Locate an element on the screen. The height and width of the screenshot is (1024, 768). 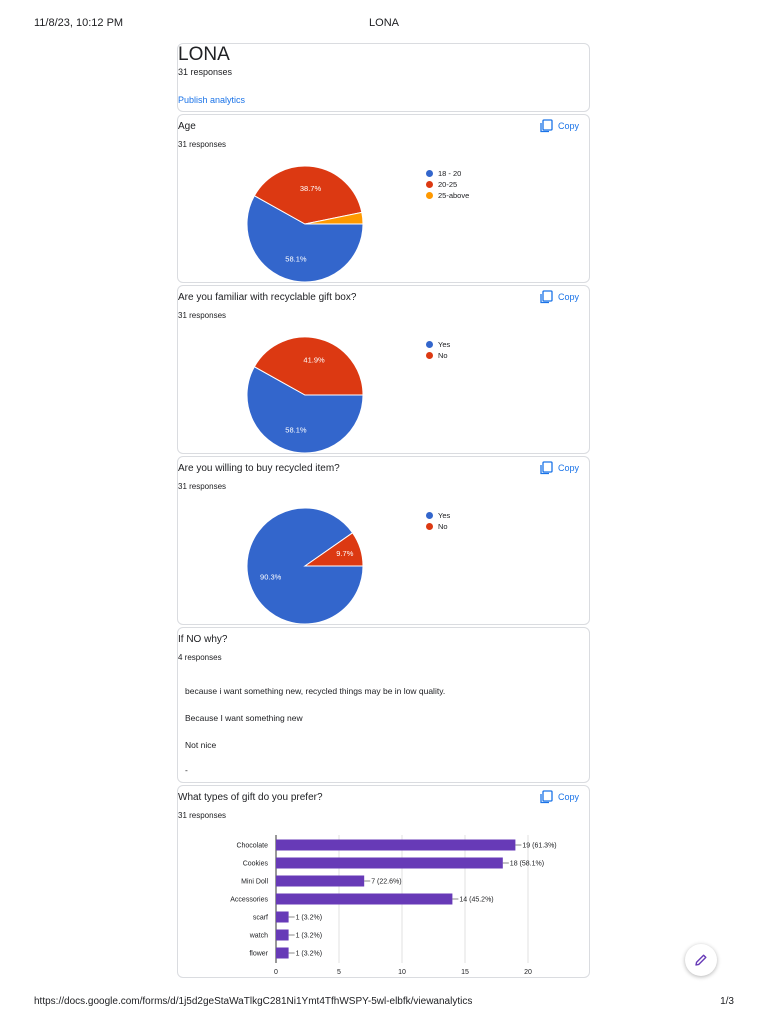
legend-item: Yes is located at coordinates (438, 344).